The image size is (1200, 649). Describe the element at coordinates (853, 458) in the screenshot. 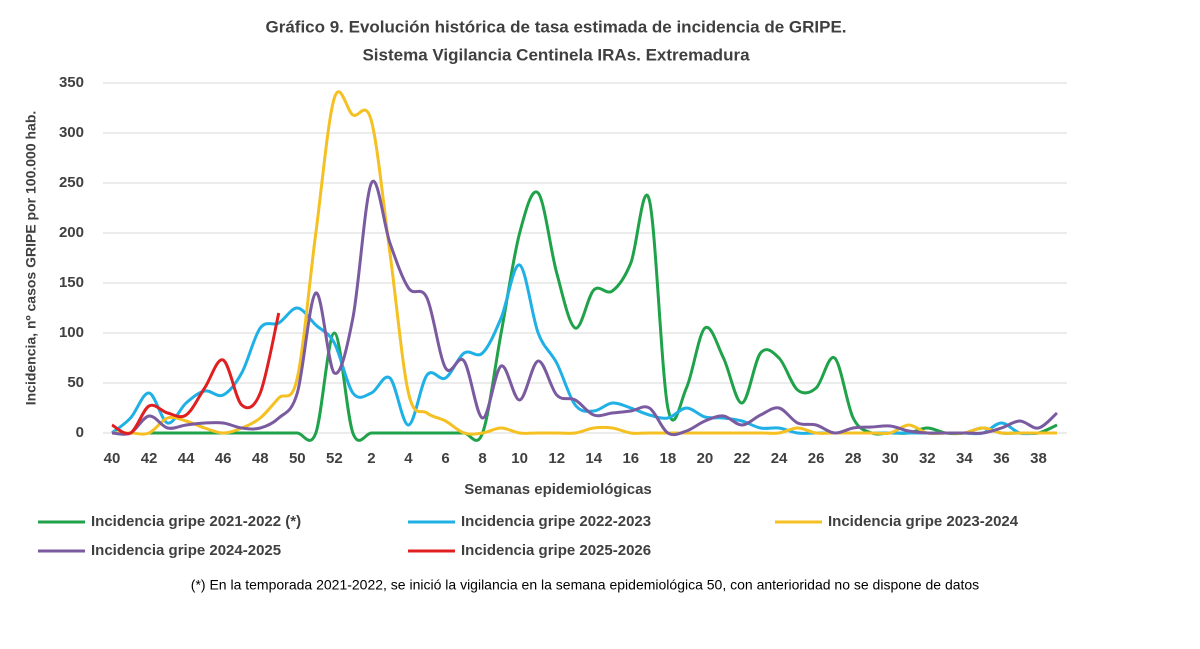

I see `x-tick-label: 28` at that location.